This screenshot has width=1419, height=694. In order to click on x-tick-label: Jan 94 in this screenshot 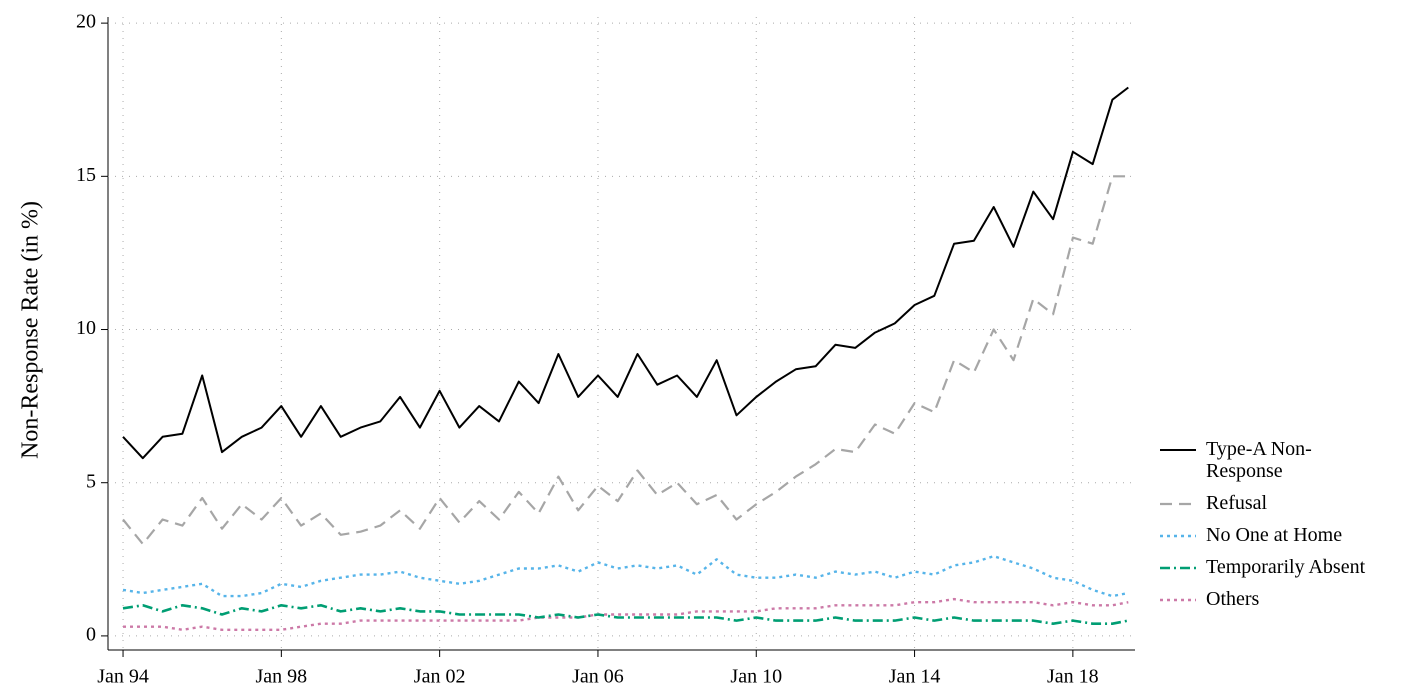, I will do `click(123, 677)`.